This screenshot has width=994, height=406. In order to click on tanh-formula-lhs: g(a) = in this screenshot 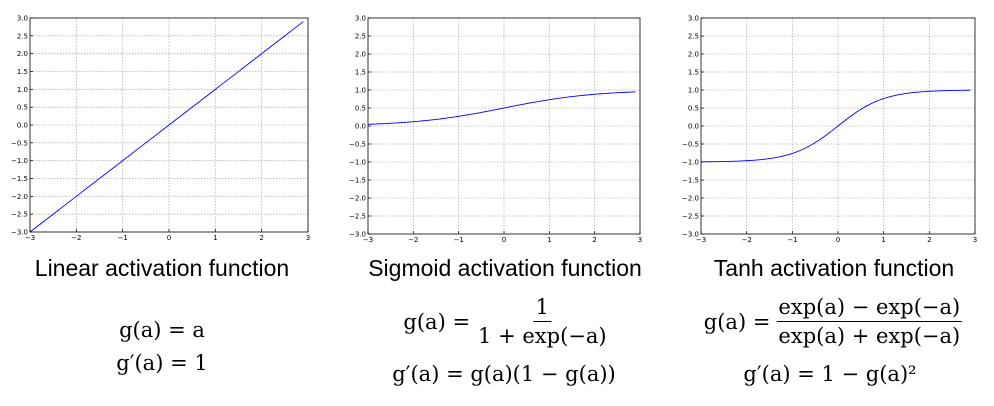, I will do `click(737, 321)`.